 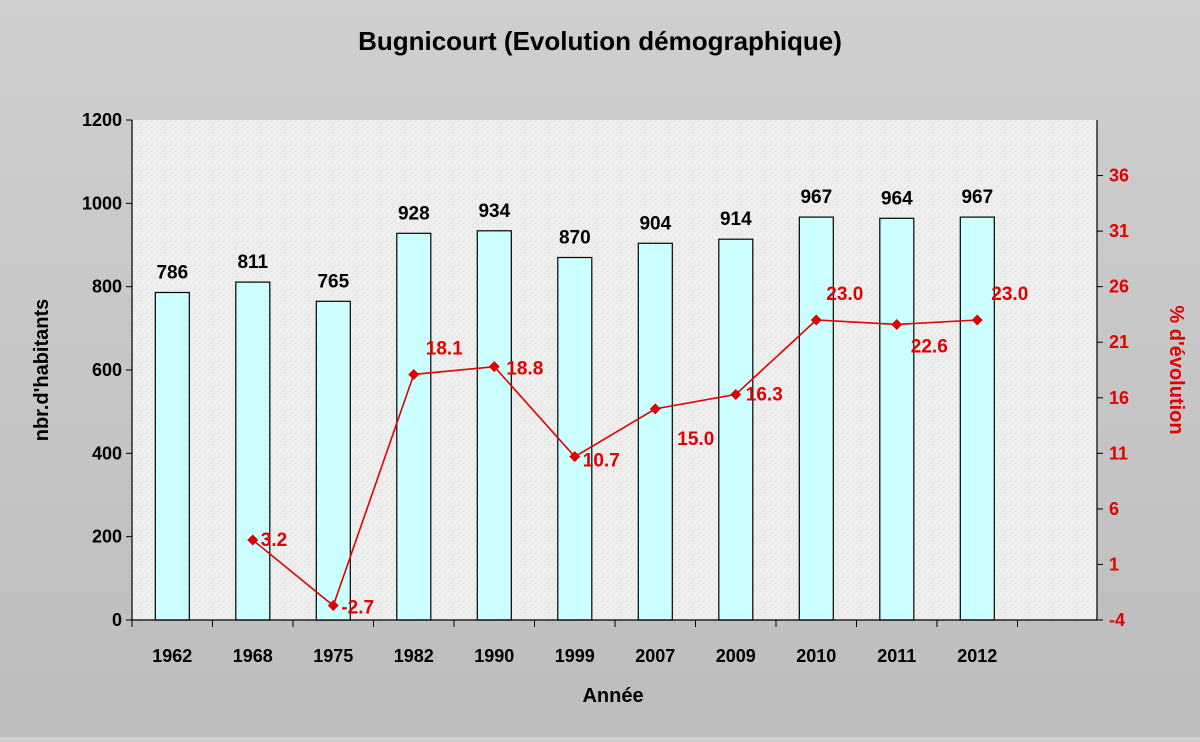 What do you see at coordinates (333, 656) in the screenshot?
I see `x-tick-label-1975: 1975` at bounding box center [333, 656].